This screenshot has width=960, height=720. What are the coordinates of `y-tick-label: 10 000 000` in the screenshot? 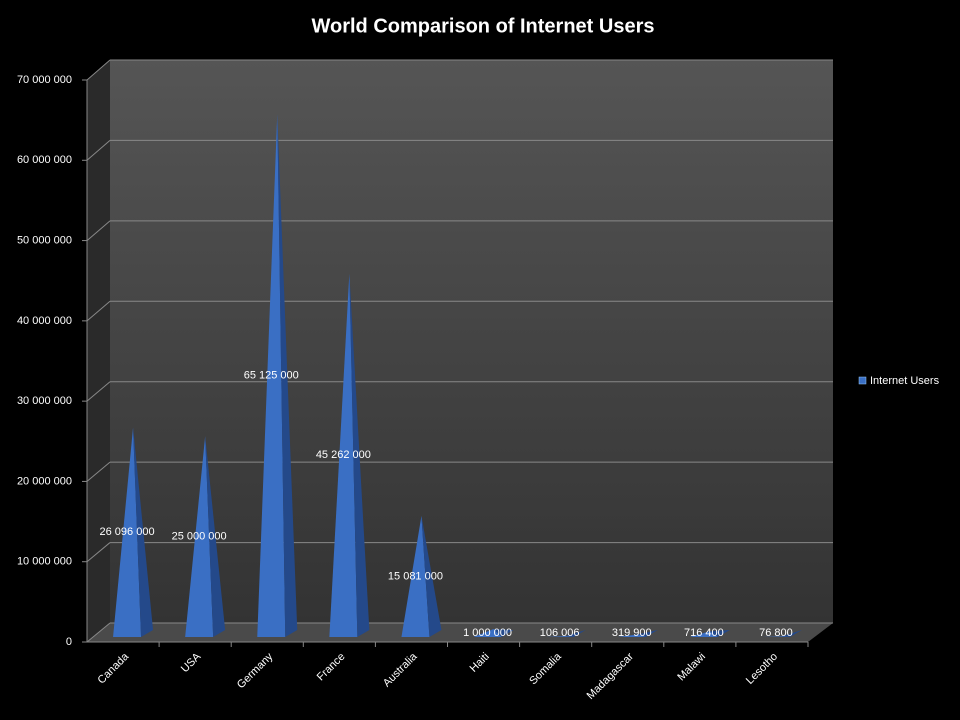 It's located at (44, 562).